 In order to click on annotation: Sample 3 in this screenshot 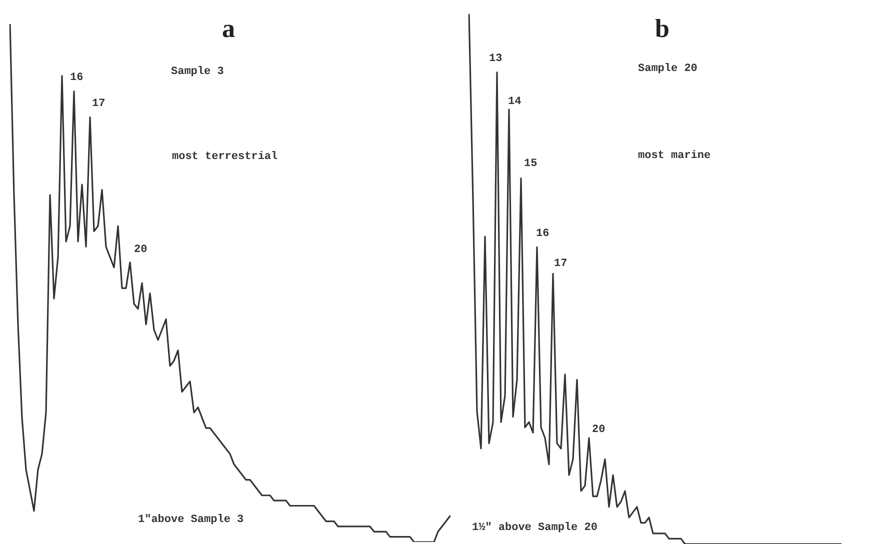, I will do `click(197, 72)`.